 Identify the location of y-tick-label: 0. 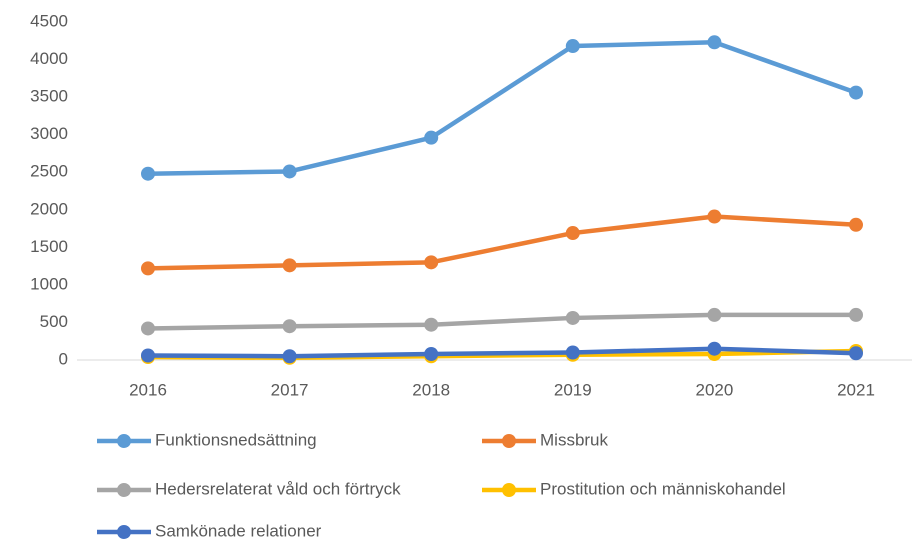
(63, 358).